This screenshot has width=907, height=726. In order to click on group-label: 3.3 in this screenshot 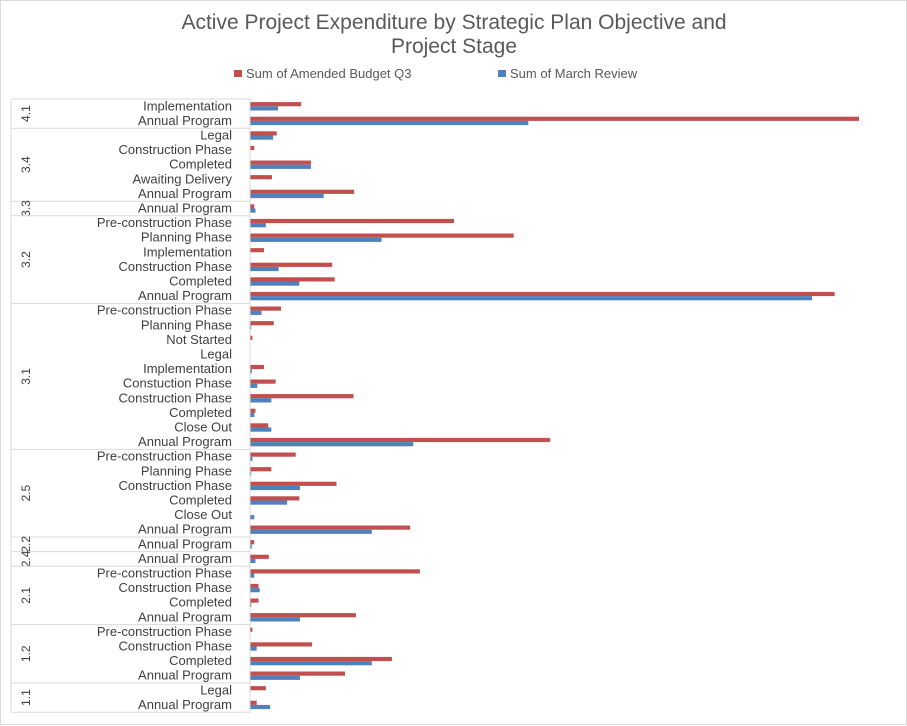, I will do `click(26, 208)`.